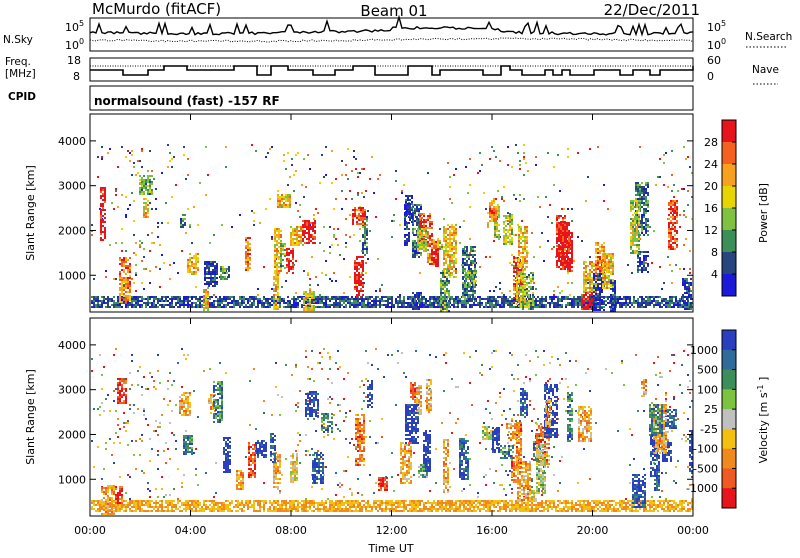 This screenshot has height=558, width=800. What do you see at coordinates (711, 142) in the screenshot?
I see `colorbar-tick-label: 28` at bounding box center [711, 142].